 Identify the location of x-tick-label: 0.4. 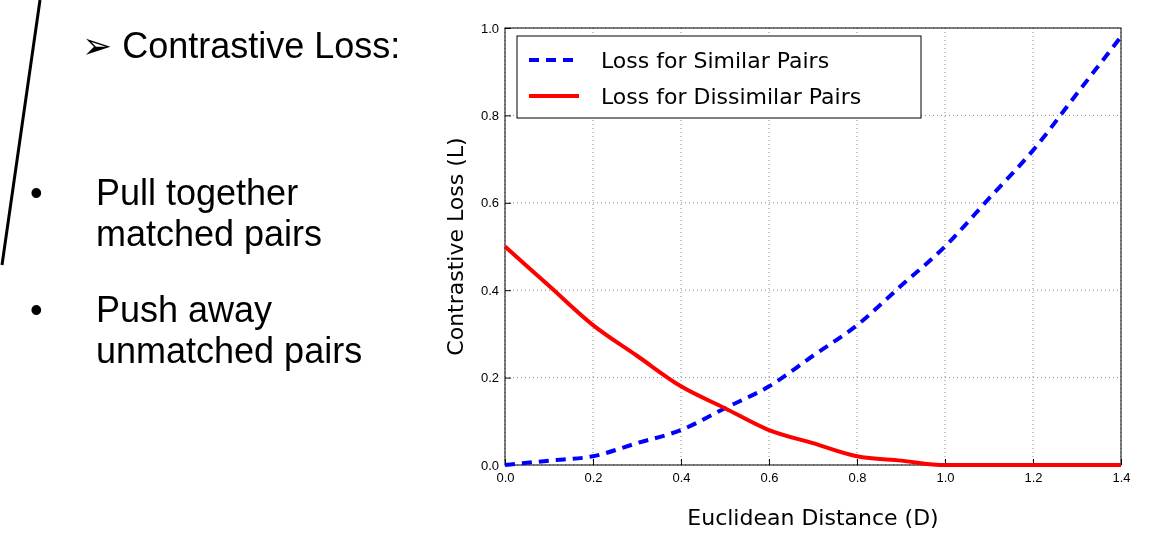
(681, 478).